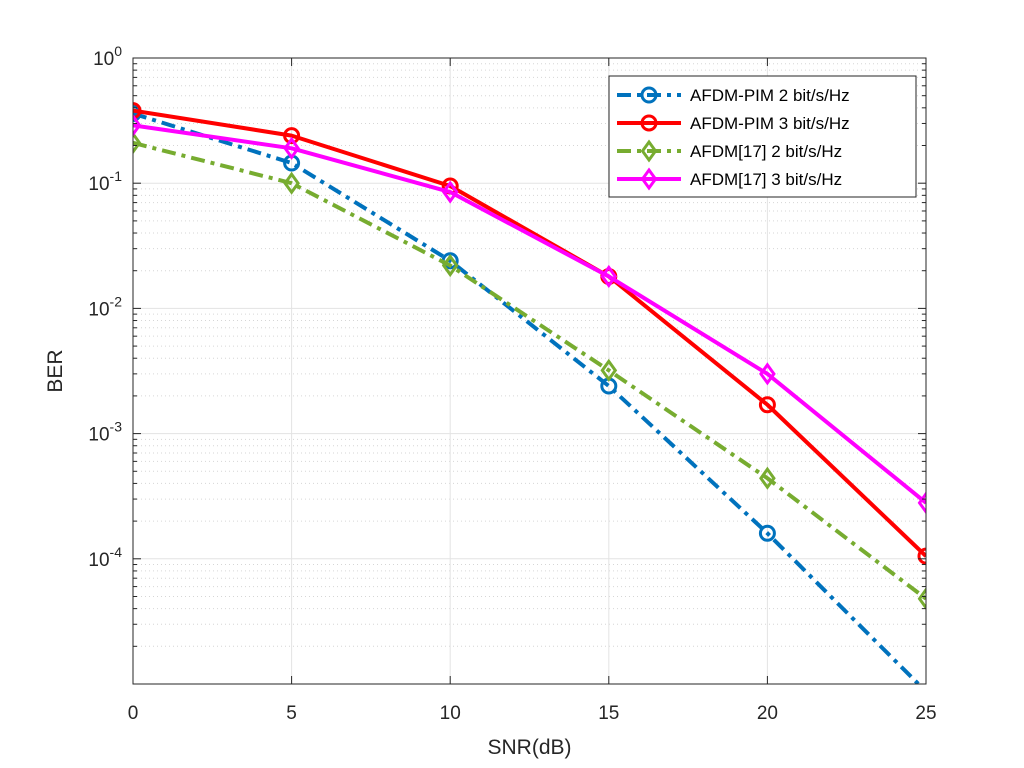  Describe the element at coordinates (925, 713) in the screenshot. I see `x-tick-label: 25` at that location.